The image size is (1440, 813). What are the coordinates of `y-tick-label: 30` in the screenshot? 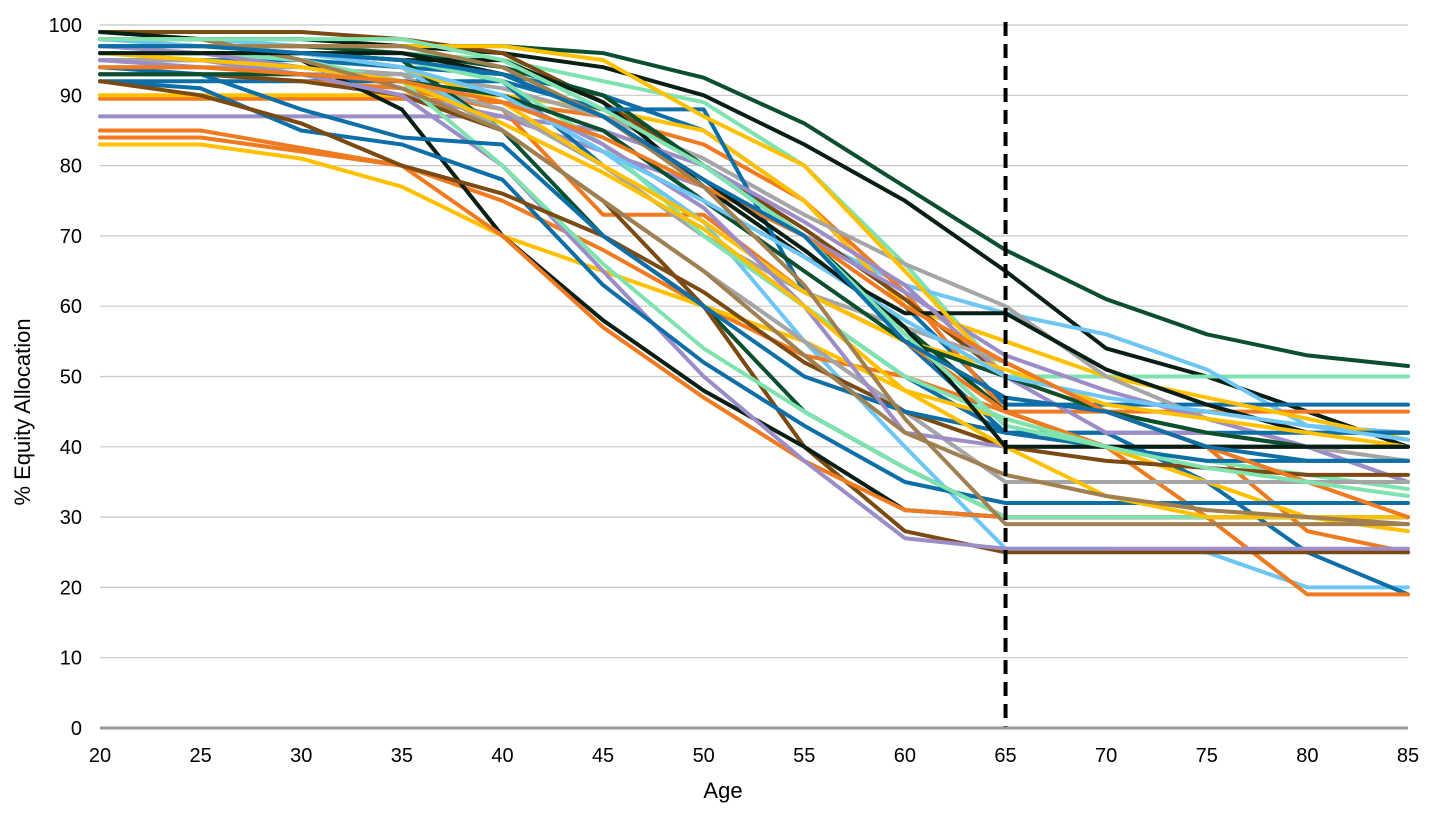 It's located at (71, 518).